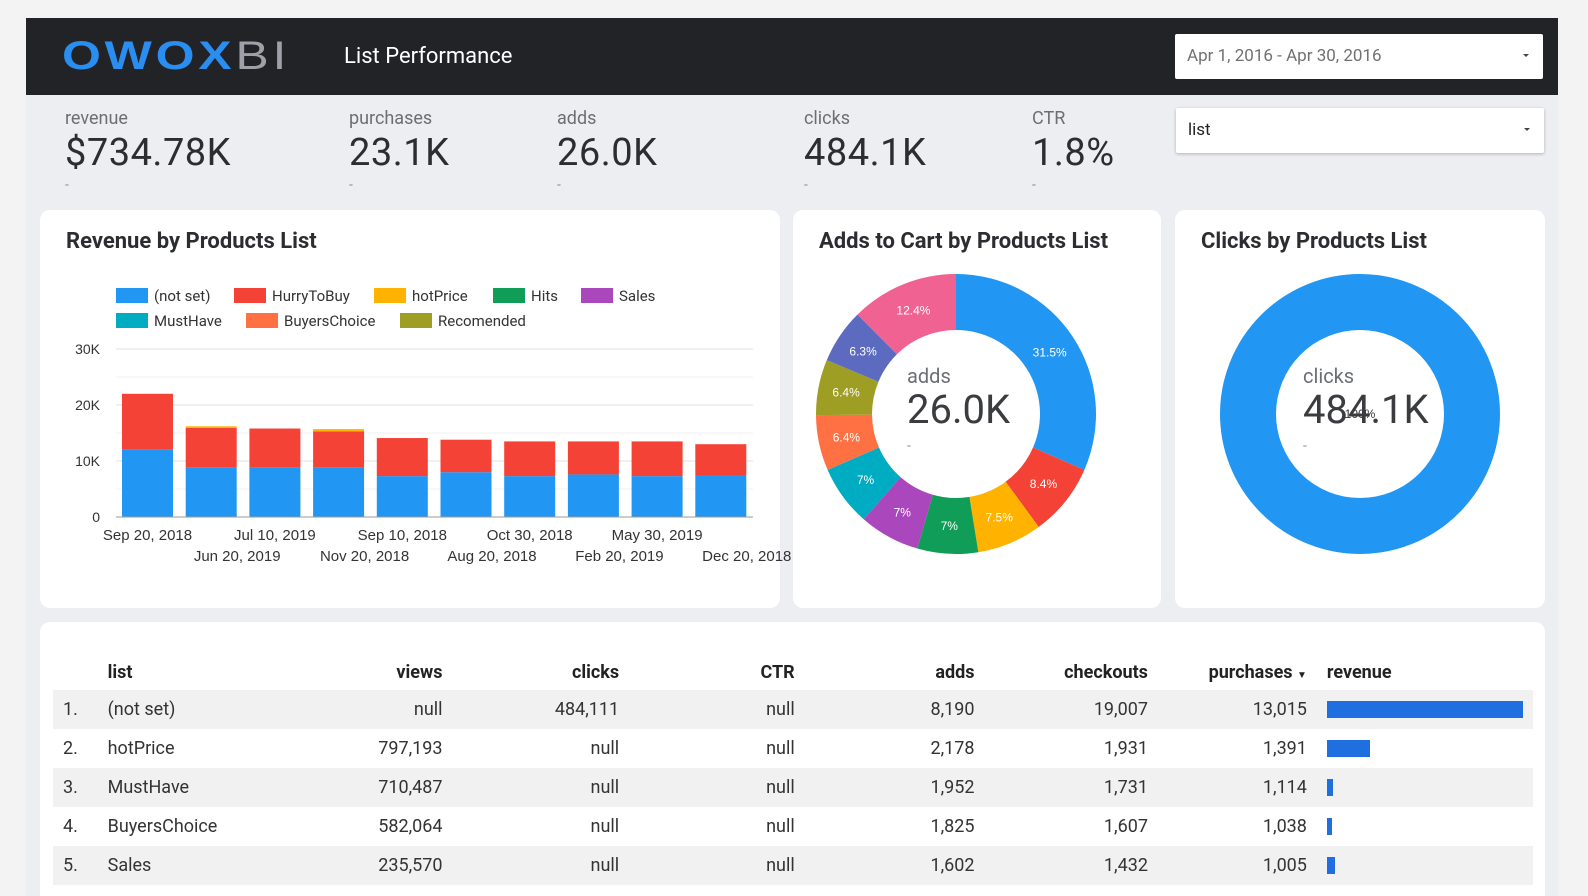 Image resolution: width=1588 pixels, height=896 pixels. I want to click on cell-clicks: null, so click(541, 865).